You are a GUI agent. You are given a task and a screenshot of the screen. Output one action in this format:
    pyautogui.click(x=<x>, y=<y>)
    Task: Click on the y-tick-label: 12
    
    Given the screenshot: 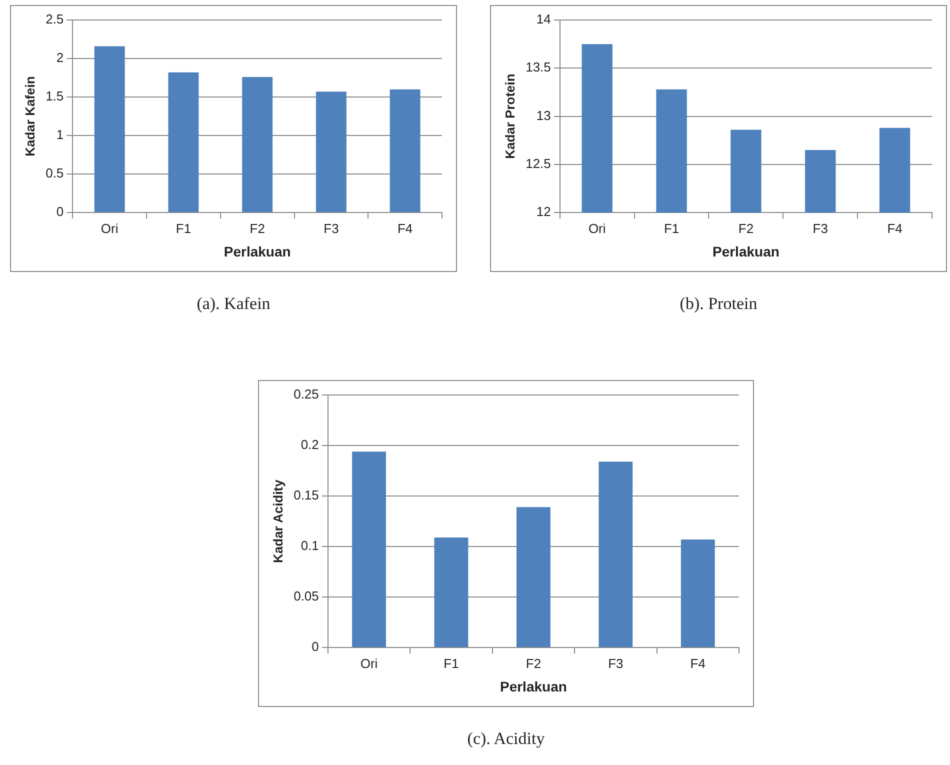 What is the action you would take?
    pyautogui.click(x=543, y=212)
    